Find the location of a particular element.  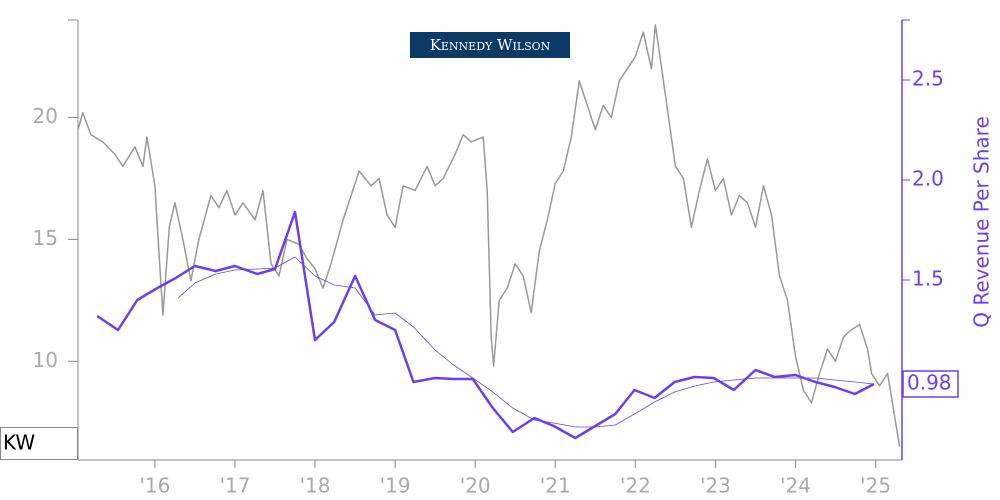

x-tick-label: '18 is located at coordinates (315, 486).